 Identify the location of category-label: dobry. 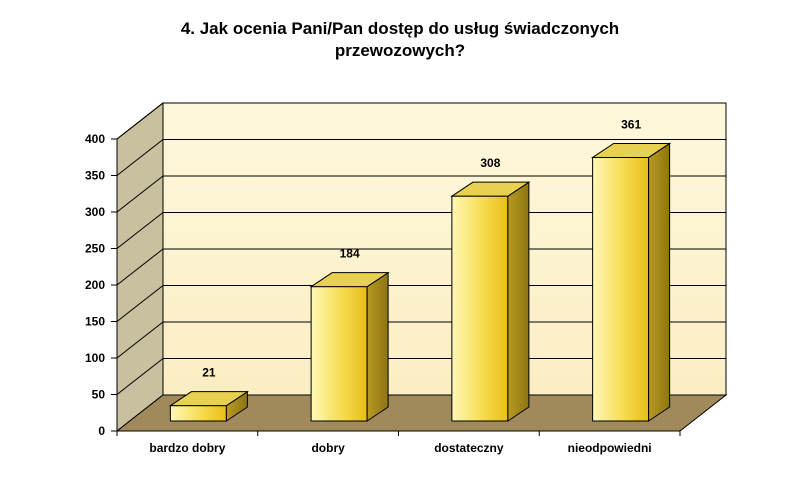
(328, 448).